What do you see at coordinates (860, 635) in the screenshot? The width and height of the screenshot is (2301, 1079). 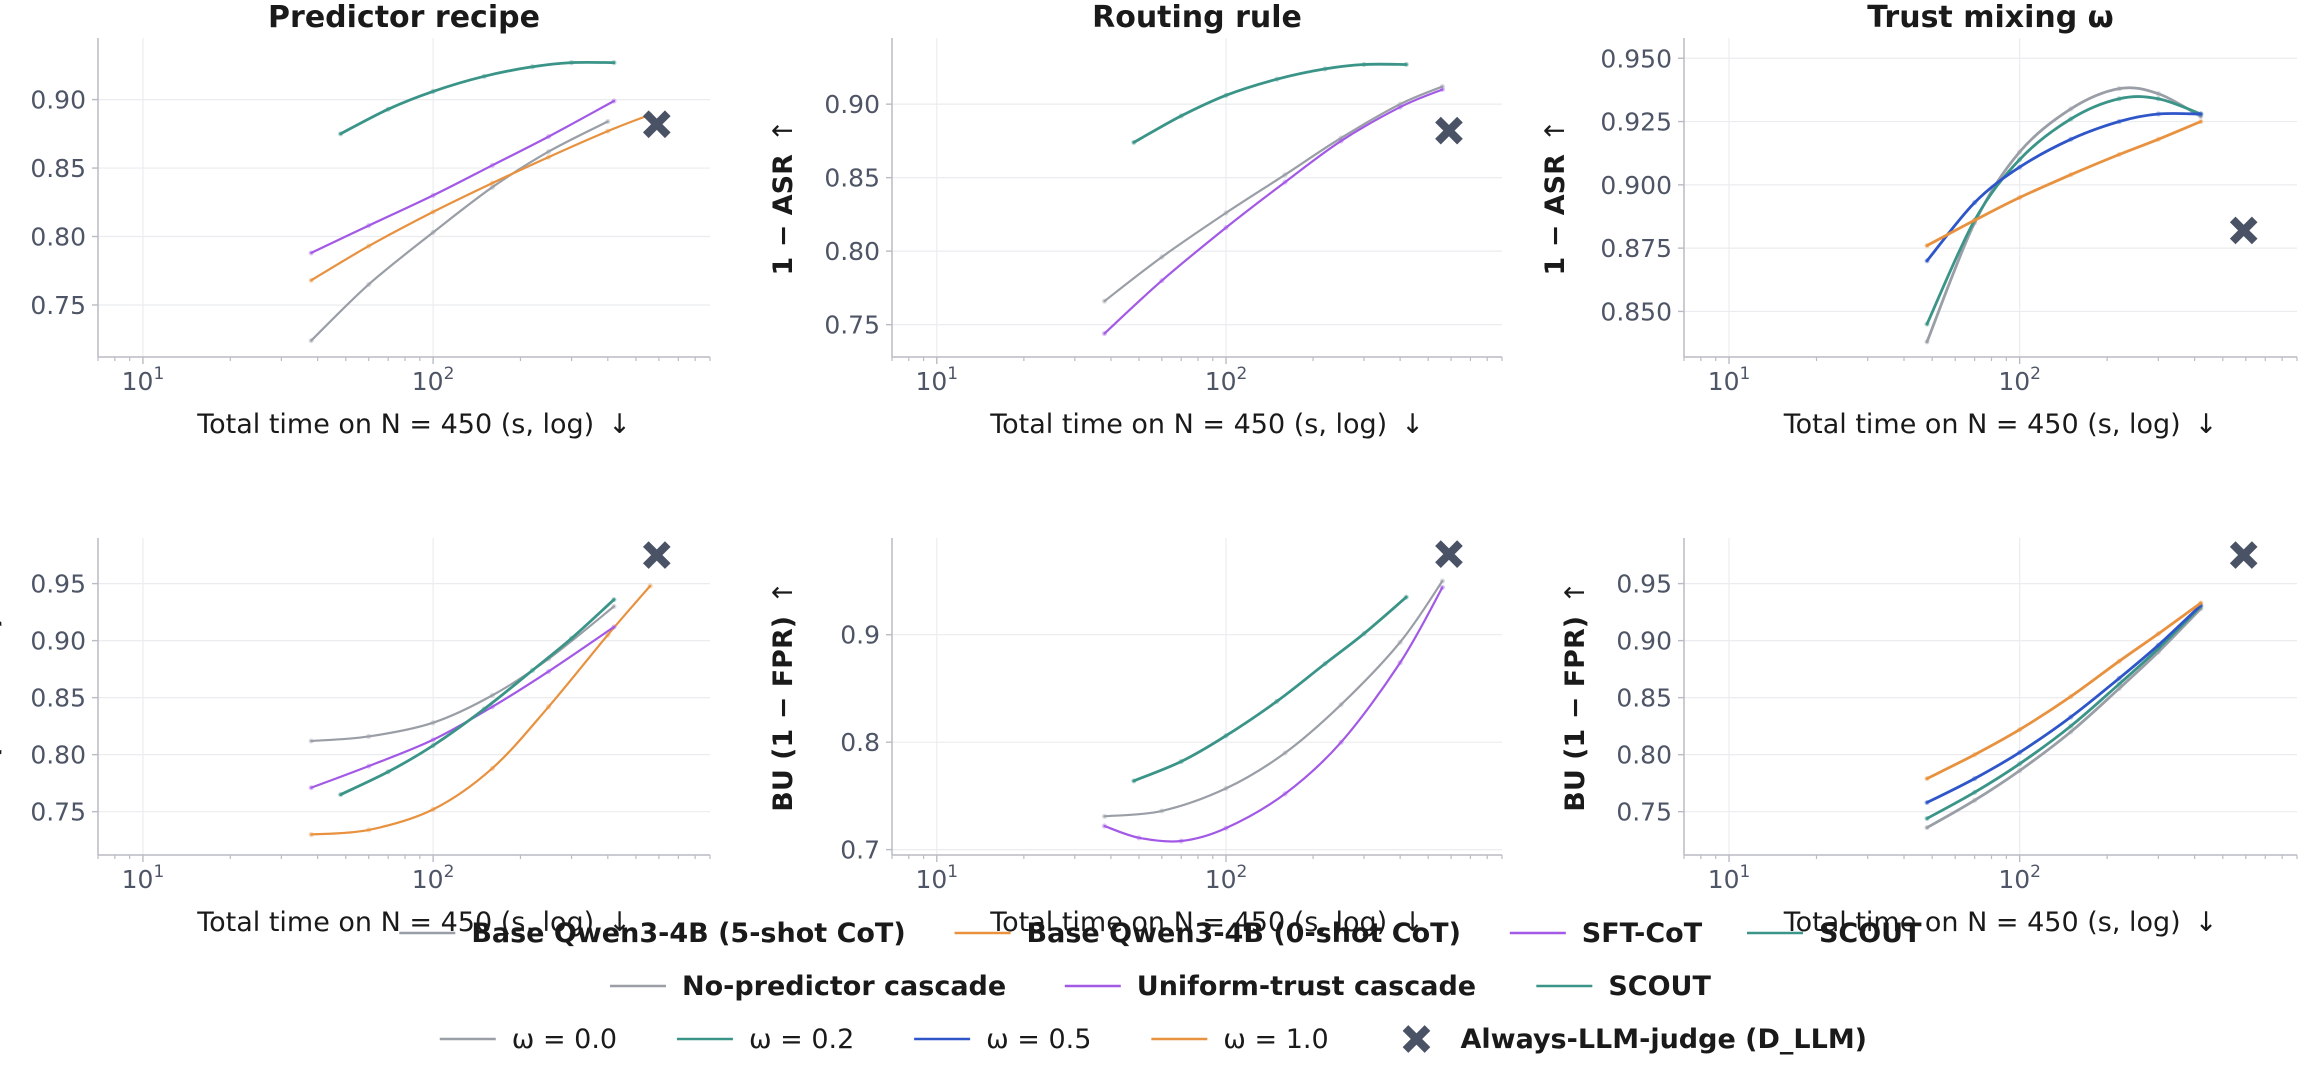 I see `y-tick-label: 0.9` at bounding box center [860, 635].